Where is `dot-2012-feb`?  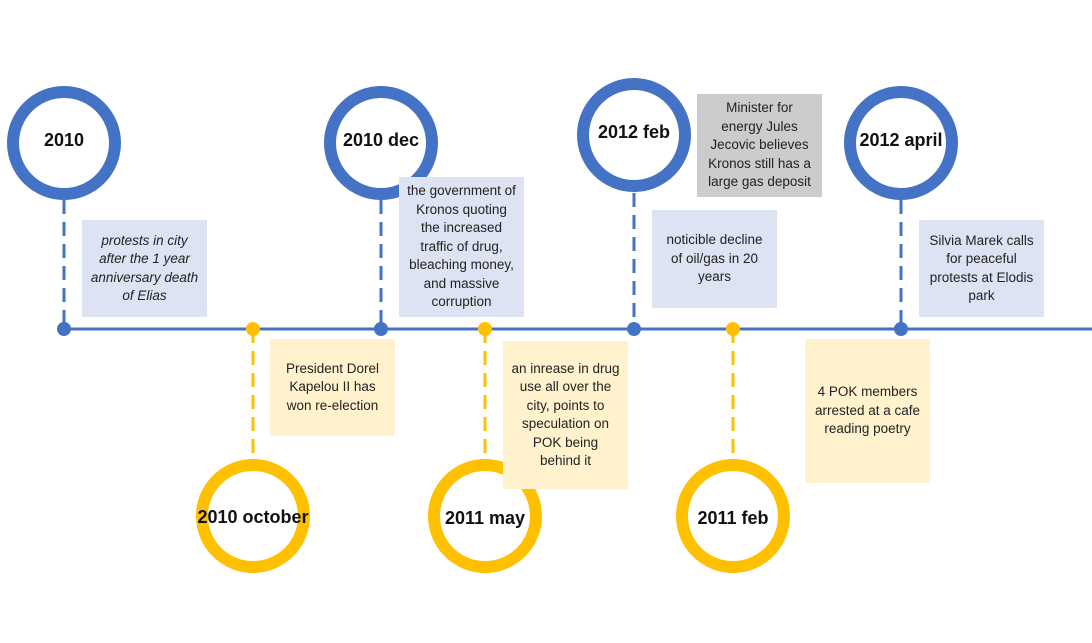
dot-2012-feb is located at coordinates (634, 329).